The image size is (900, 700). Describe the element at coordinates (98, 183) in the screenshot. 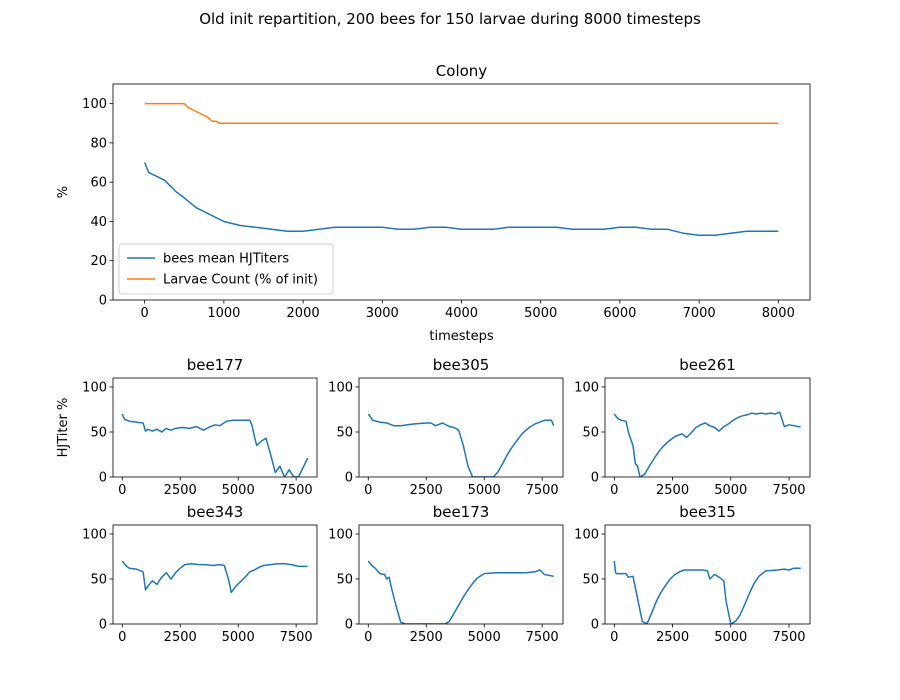

I see `y-tick-label: 60` at that location.